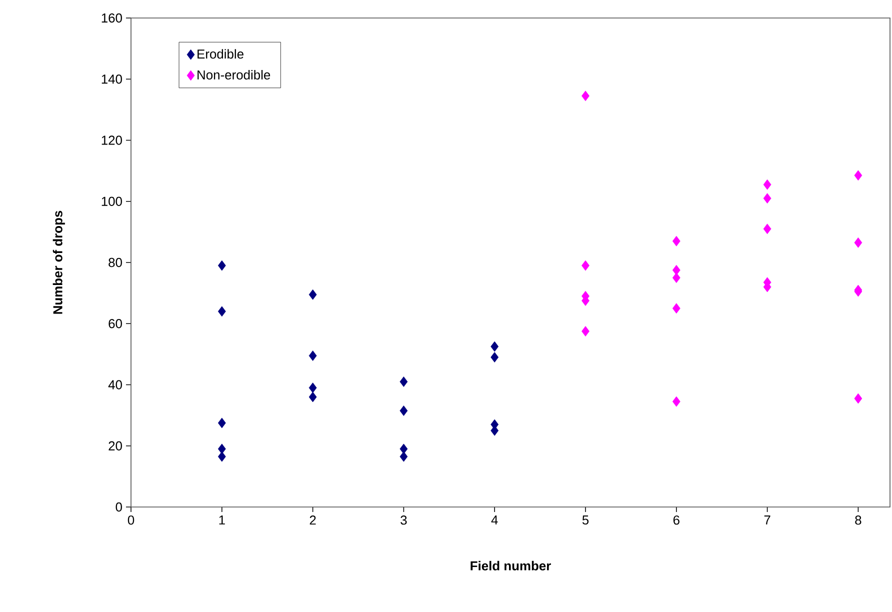  I want to click on y-axis-title: Number of drops, so click(58, 262).